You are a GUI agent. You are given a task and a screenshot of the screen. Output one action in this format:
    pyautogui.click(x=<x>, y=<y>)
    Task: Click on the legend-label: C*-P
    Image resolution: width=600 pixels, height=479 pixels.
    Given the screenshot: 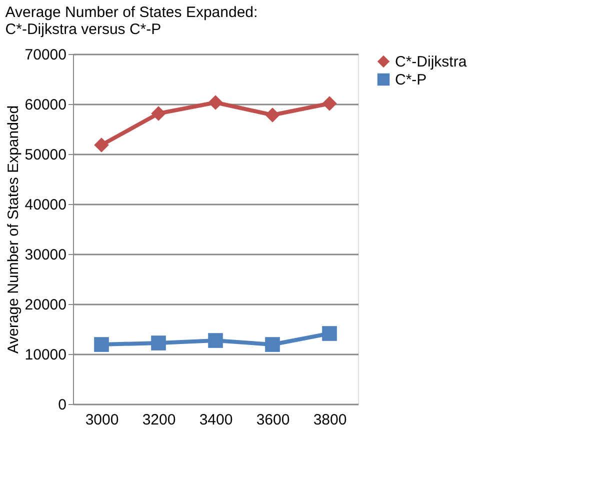 What is the action you would take?
    pyautogui.click(x=411, y=80)
    